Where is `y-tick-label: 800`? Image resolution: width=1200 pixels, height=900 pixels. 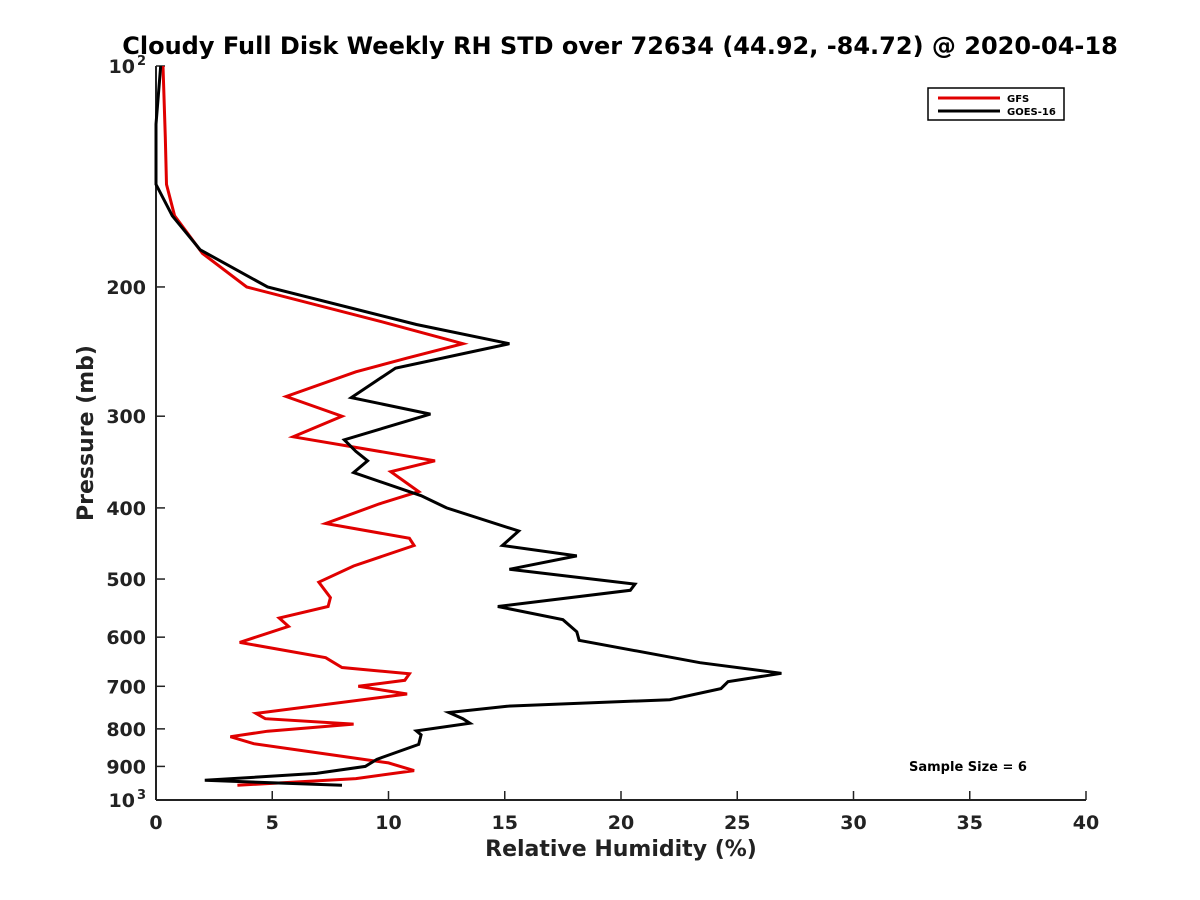 y-tick-label: 800 is located at coordinates (126, 730).